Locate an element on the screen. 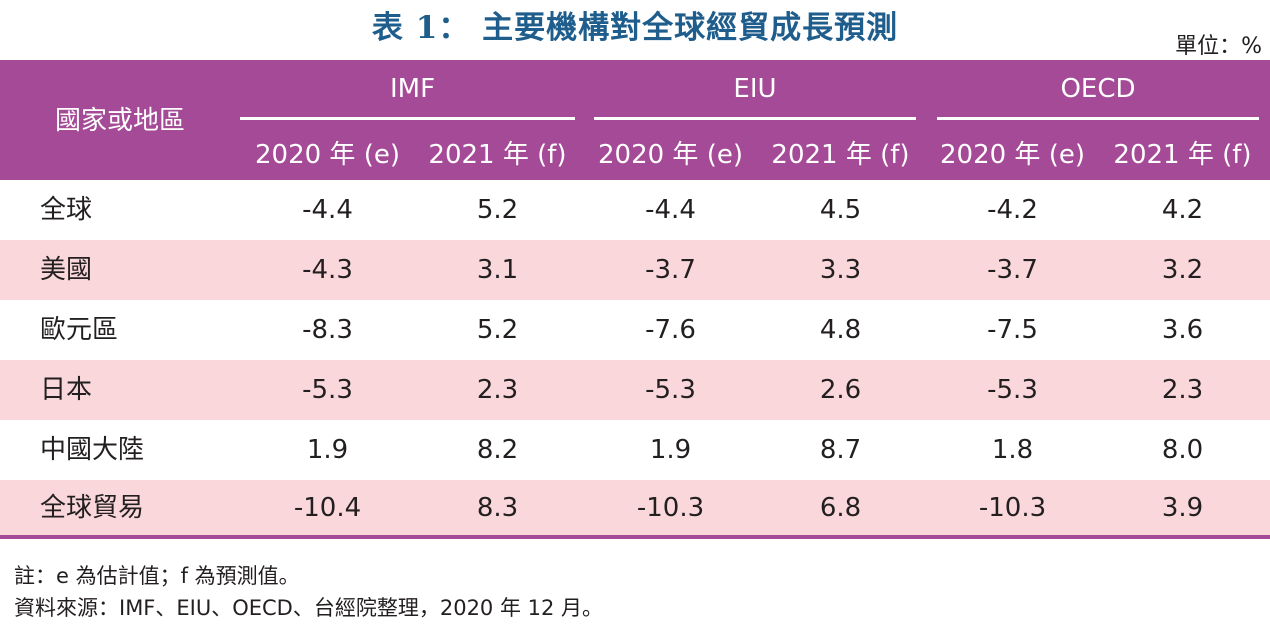 The width and height of the screenshot is (1270, 641). source-note: 資料來源：IMF、EIU、OECD、台經院整理，2020 年 12 月。 is located at coordinates (309, 608).